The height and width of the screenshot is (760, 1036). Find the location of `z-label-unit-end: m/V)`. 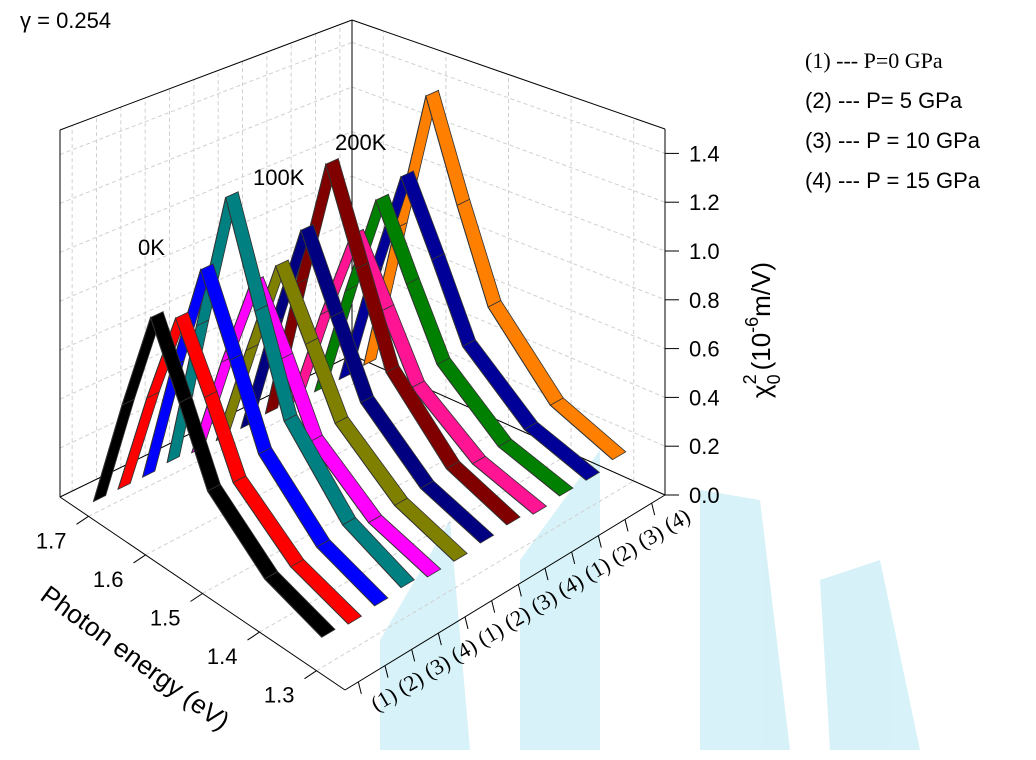

z-label-unit-end: m/V) is located at coordinates (761, 289).